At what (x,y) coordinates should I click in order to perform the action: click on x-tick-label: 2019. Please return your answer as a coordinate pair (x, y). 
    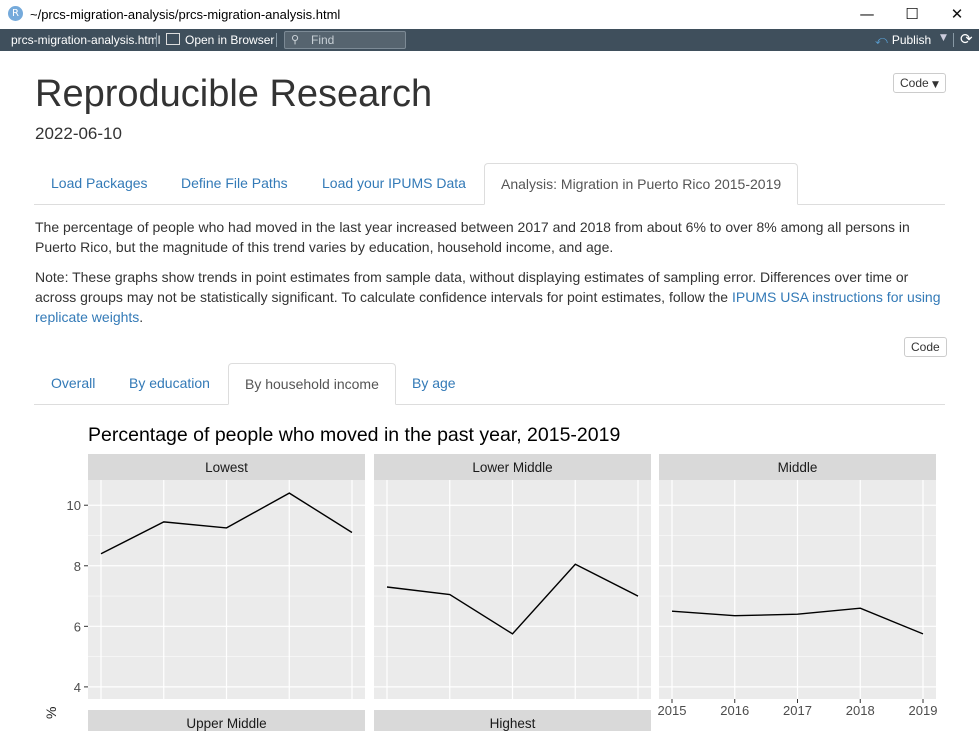
    Looking at the image, I should click on (923, 710).